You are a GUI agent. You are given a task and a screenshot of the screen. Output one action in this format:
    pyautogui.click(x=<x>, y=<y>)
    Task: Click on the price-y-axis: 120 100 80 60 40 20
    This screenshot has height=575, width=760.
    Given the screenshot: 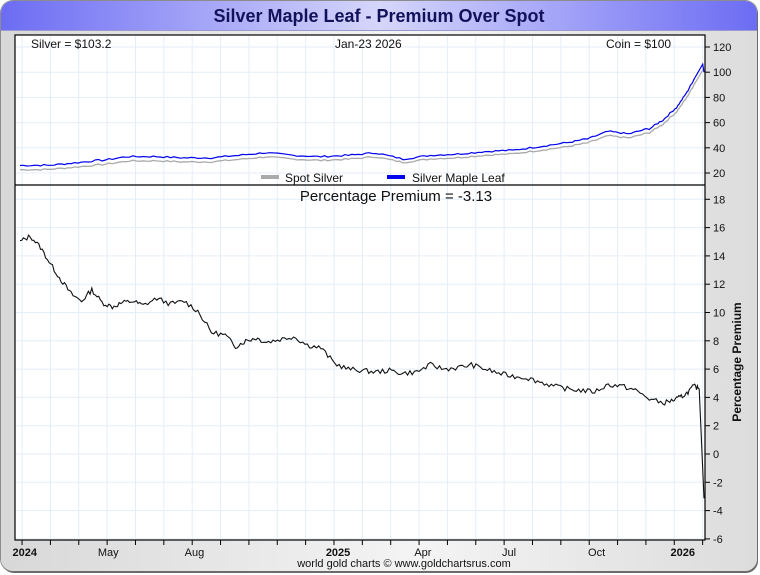 What is the action you would take?
    pyautogui.click(x=718, y=111)
    